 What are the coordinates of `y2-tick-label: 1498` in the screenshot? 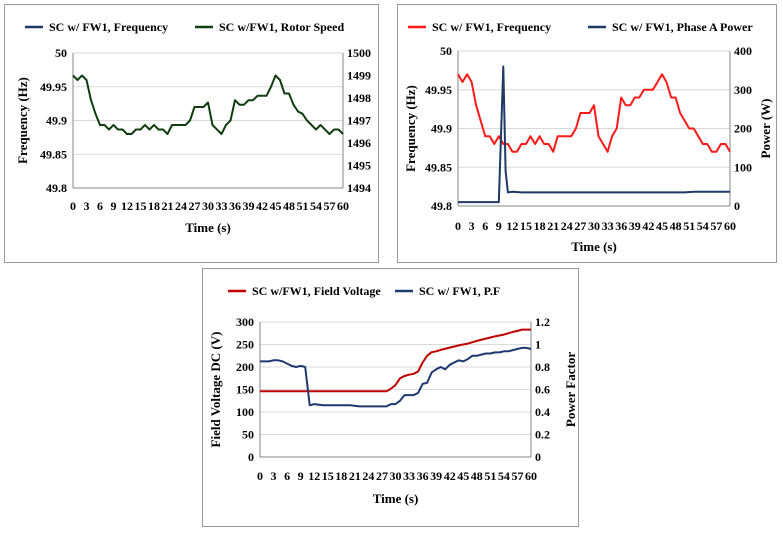 It's located at (359, 98).